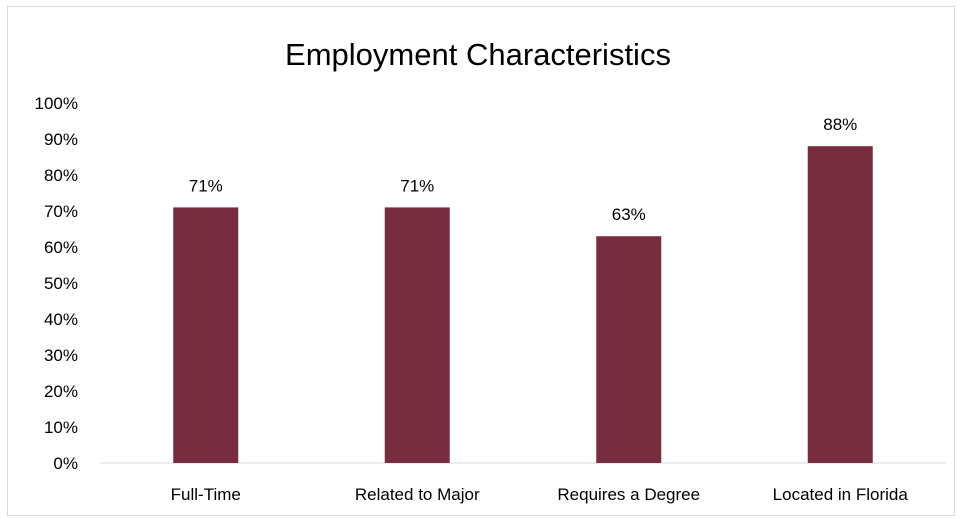  What do you see at coordinates (61, 283) in the screenshot?
I see `y-tick-label: 50%` at bounding box center [61, 283].